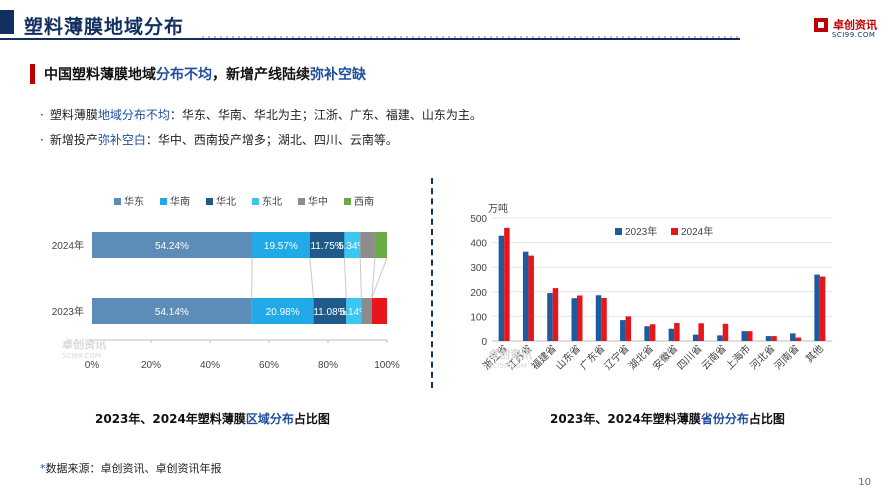 The height and width of the screenshot is (500, 889). Describe the element at coordinates (478, 219) in the screenshot. I see `y-tick-label: 500` at that location.